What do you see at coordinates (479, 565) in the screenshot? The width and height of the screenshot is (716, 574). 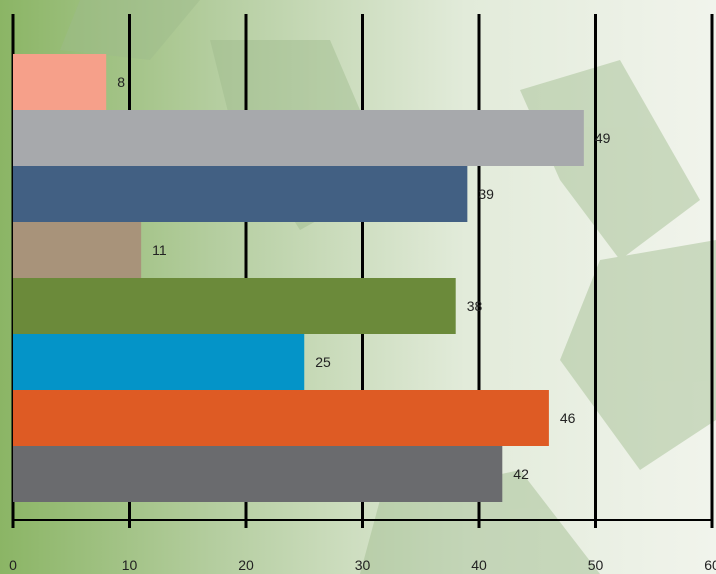 I see `x-tick-label-40: 40` at bounding box center [479, 565].